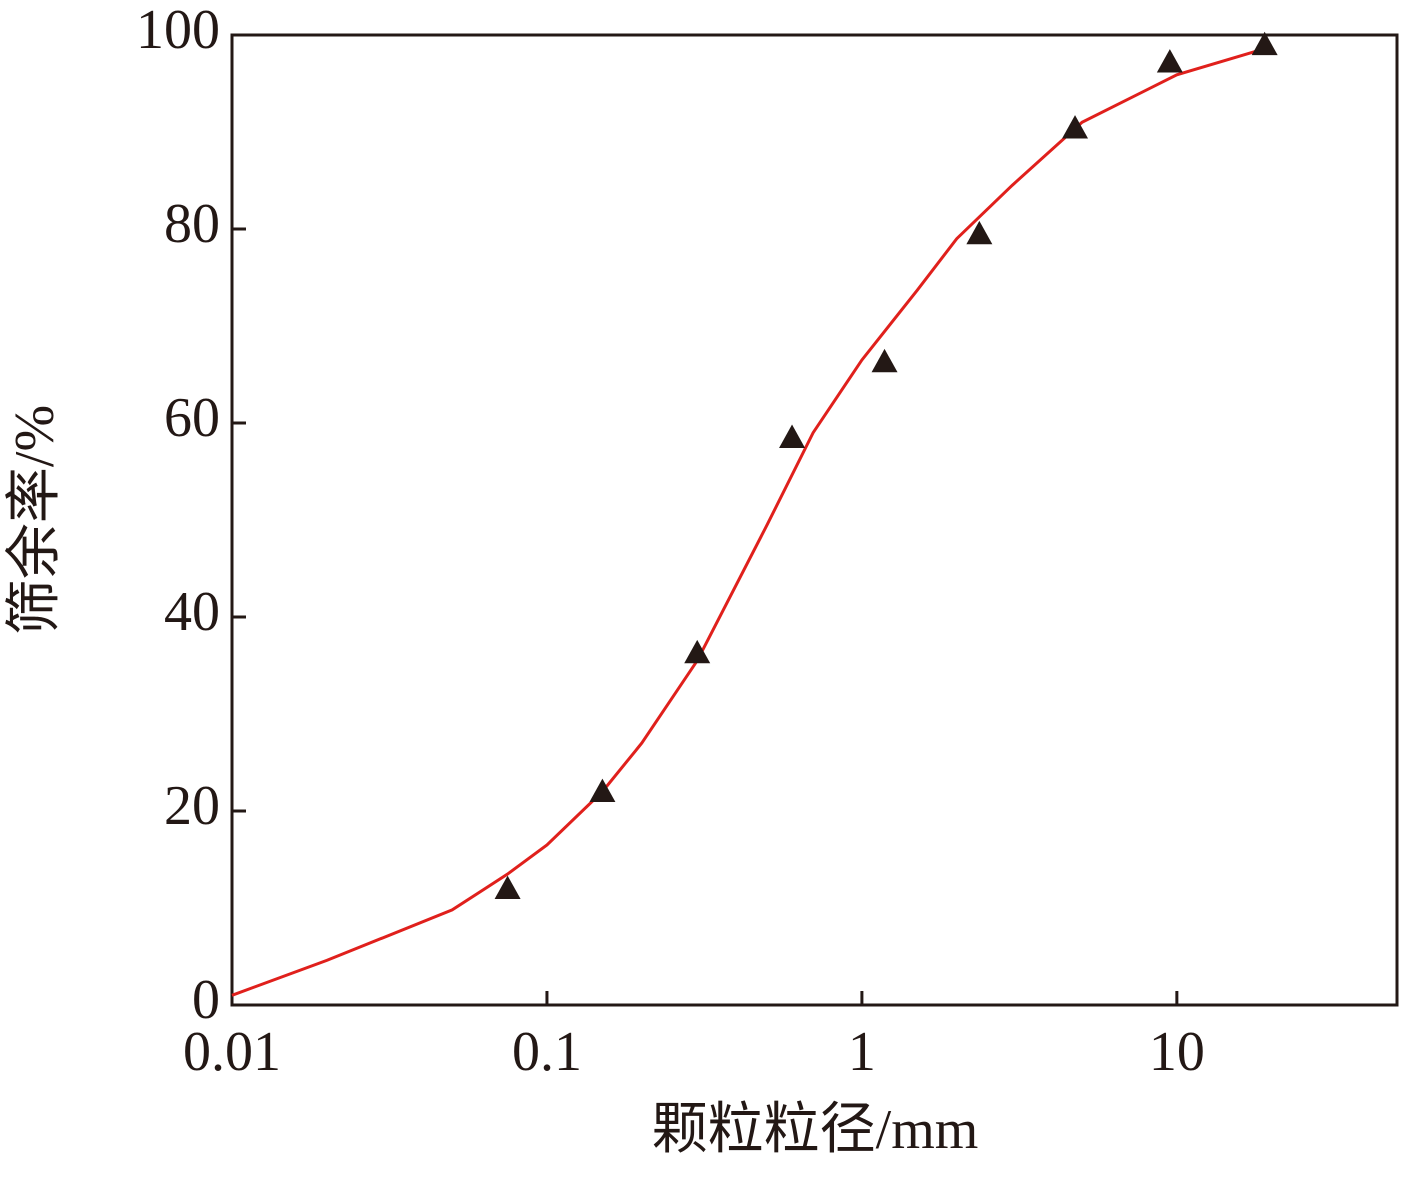 This screenshot has height=1183, width=1401. I want to click on y-tick-label: 40, so click(192, 612).